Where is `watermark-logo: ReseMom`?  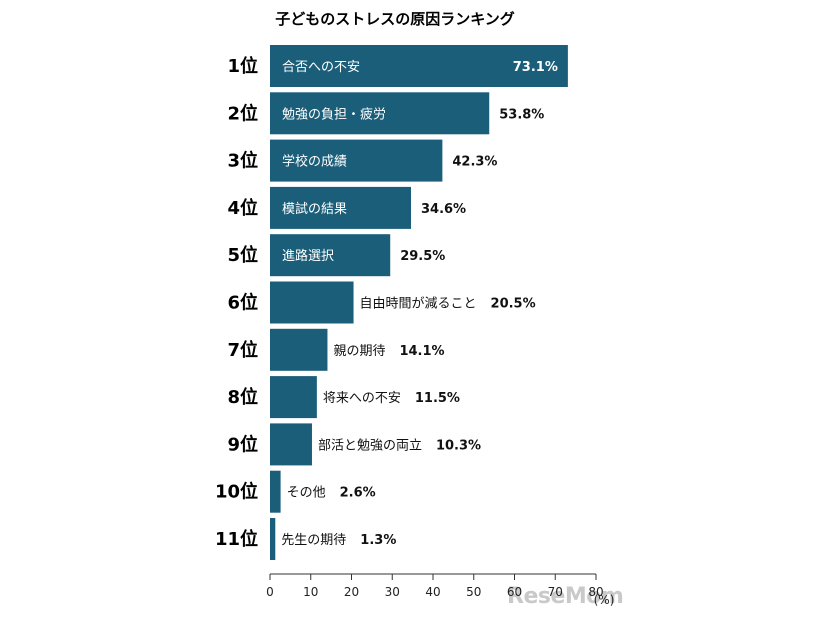
watermark-logo: ReseMom is located at coordinates (565, 596).